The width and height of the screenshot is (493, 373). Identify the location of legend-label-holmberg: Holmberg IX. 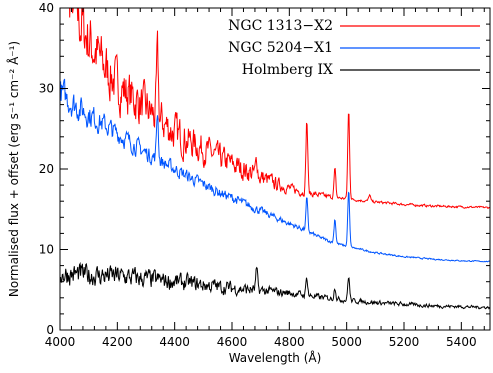
(287, 70).